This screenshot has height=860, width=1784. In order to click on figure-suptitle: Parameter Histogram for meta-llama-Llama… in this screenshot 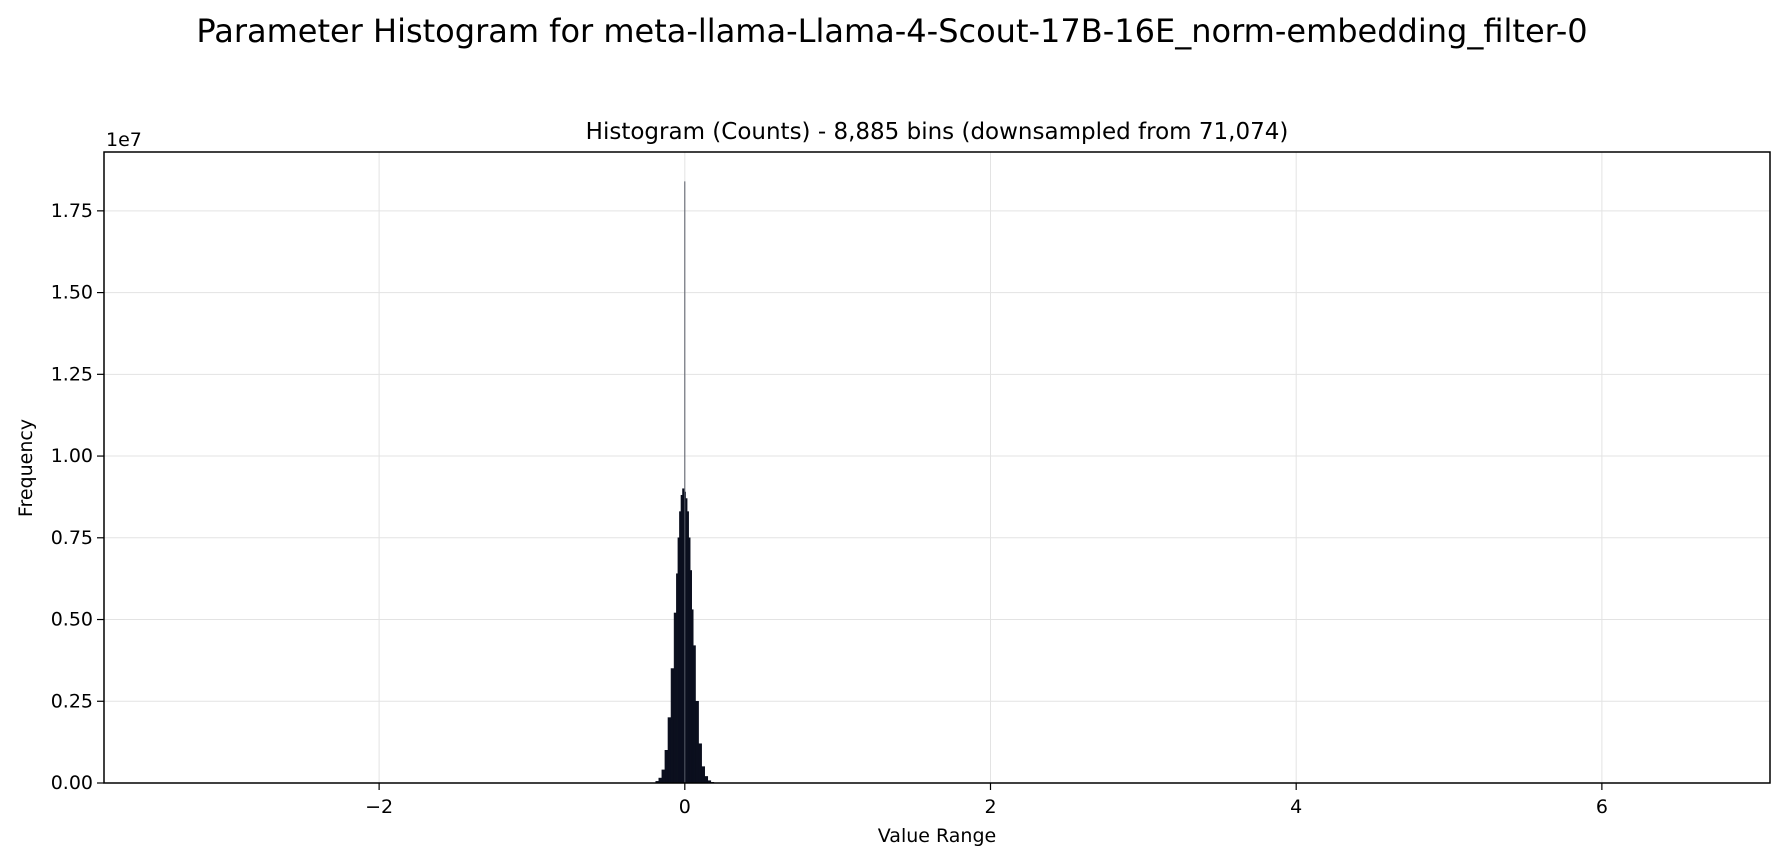, I will do `click(892, 31)`.